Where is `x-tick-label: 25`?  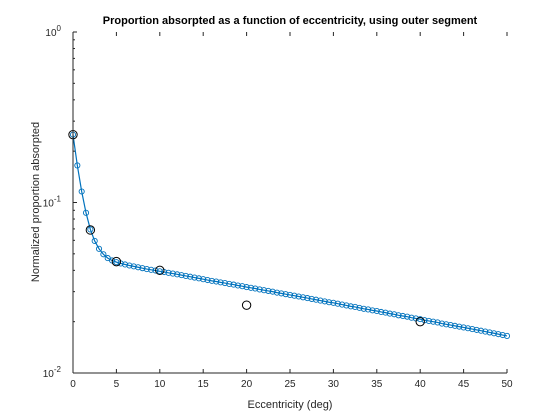
x-tick-label: 25 is located at coordinates (290, 384).